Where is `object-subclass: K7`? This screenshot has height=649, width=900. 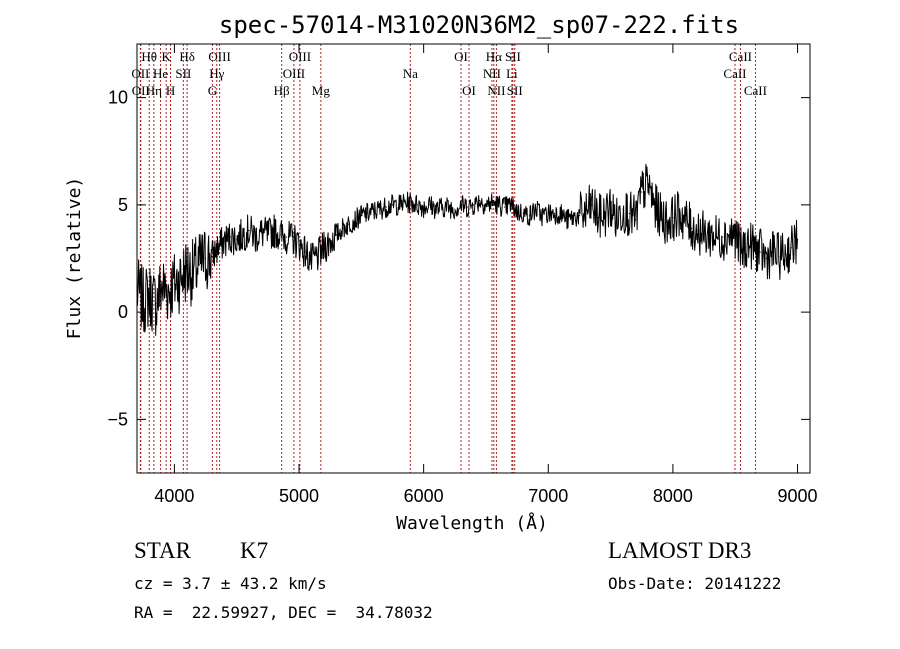 object-subclass: K7 is located at coordinates (254, 550).